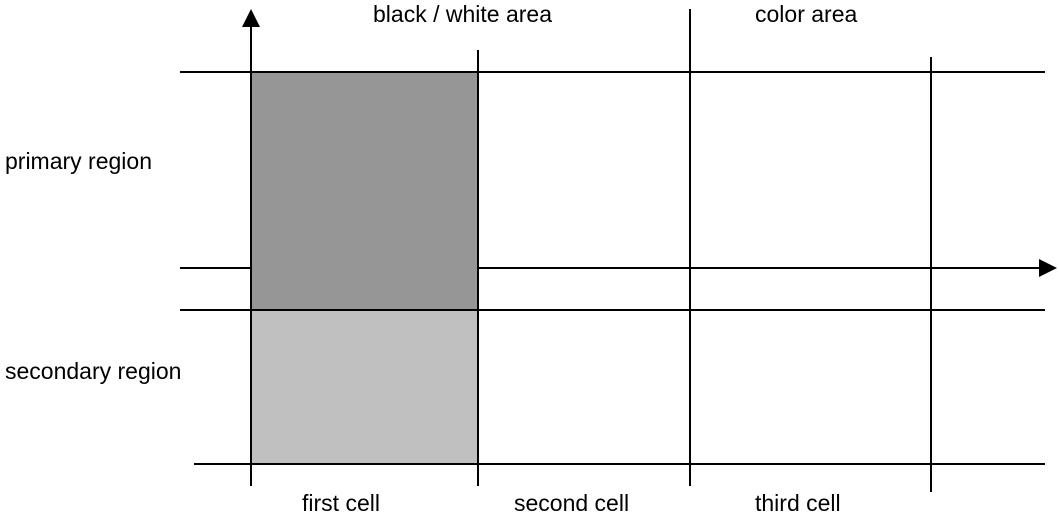 This screenshot has width=1059, height=516. Describe the element at coordinates (93, 371) in the screenshot. I see `secondary-region-label: secondary region` at that location.